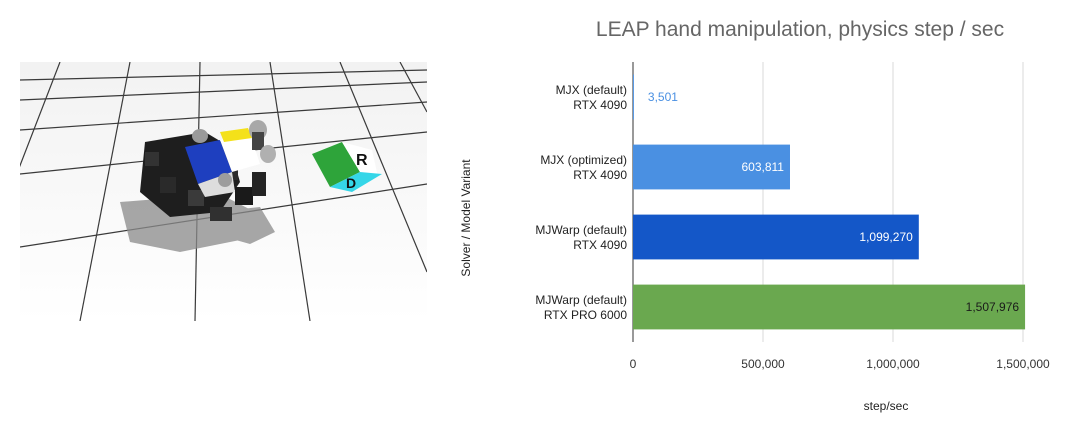  Describe the element at coordinates (583, 167) in the screenshot. I see `category-label: MJX (optimized) RTX 4090` at that location.